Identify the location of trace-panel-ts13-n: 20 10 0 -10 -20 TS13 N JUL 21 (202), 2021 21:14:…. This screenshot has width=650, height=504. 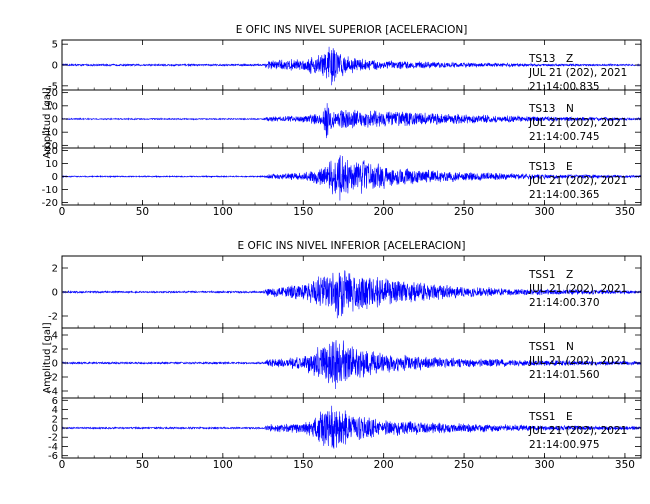
(342, 120).